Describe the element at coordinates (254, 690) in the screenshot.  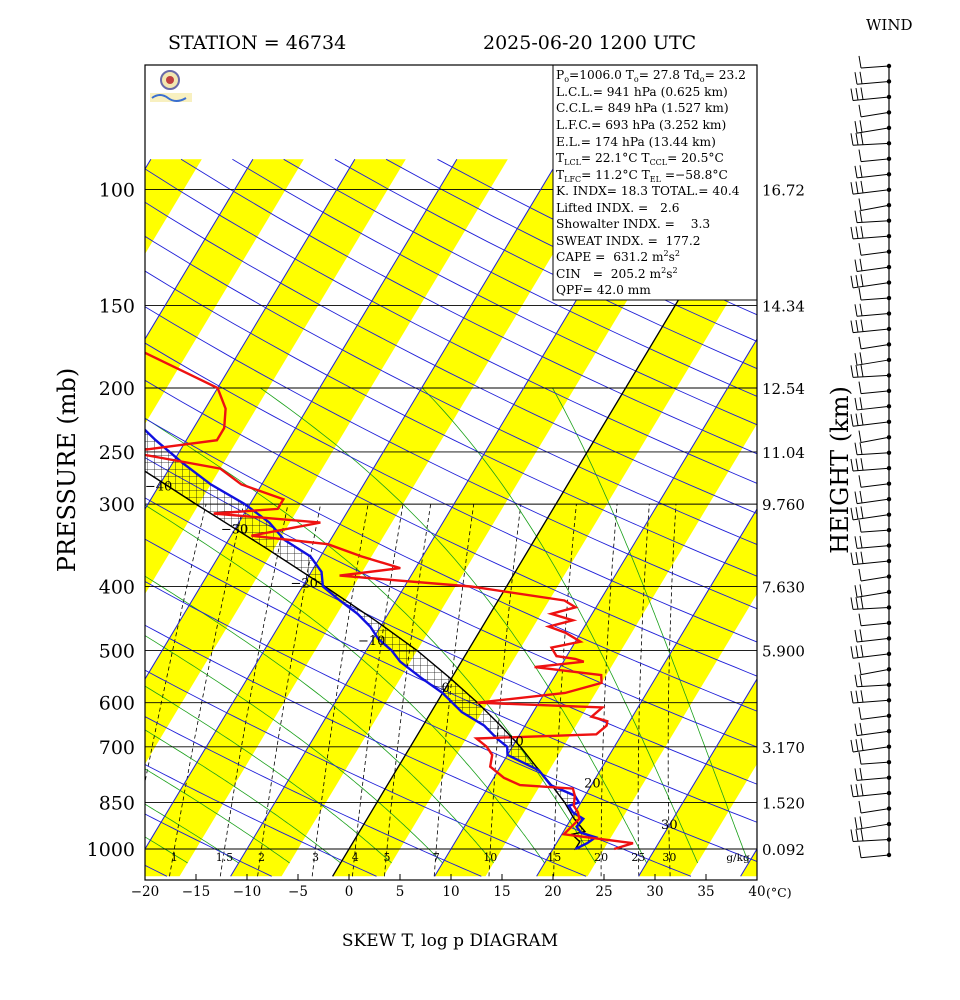
I see `mixing-ratio-line` at that location.